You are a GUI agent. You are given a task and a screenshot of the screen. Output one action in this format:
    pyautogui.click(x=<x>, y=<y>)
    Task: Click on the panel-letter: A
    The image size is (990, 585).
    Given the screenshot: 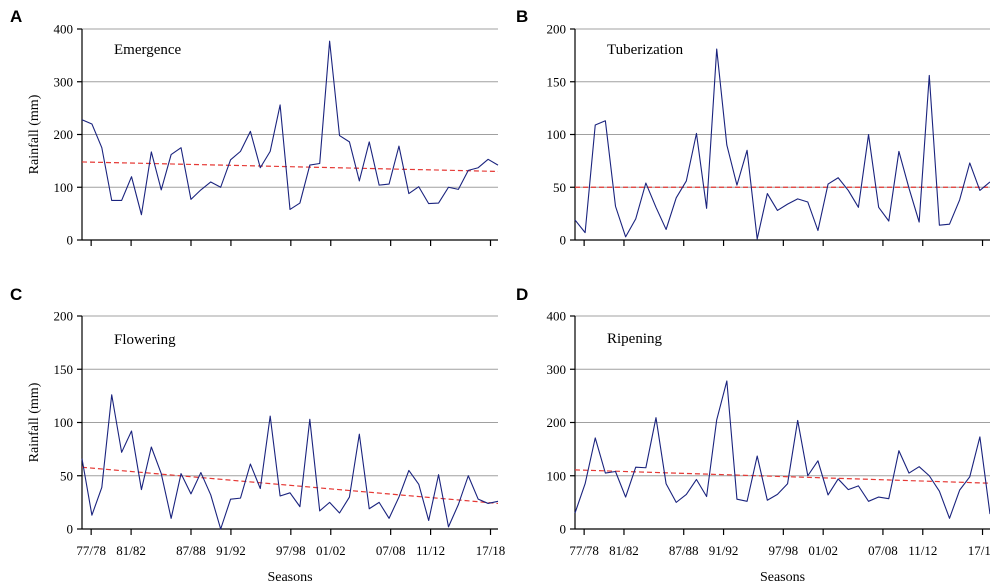 What is the action you would take?
    pyautogui.click(x=16, y=16)
    